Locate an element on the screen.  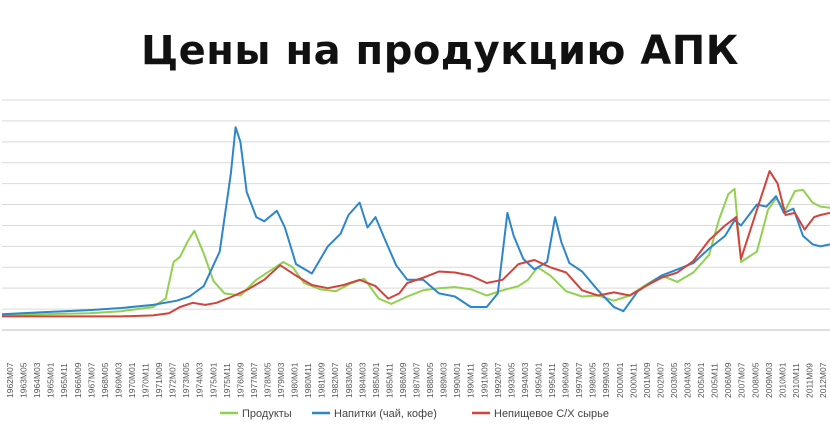
x-tick-label: 1990M01 is located at coordinates (457, 380).